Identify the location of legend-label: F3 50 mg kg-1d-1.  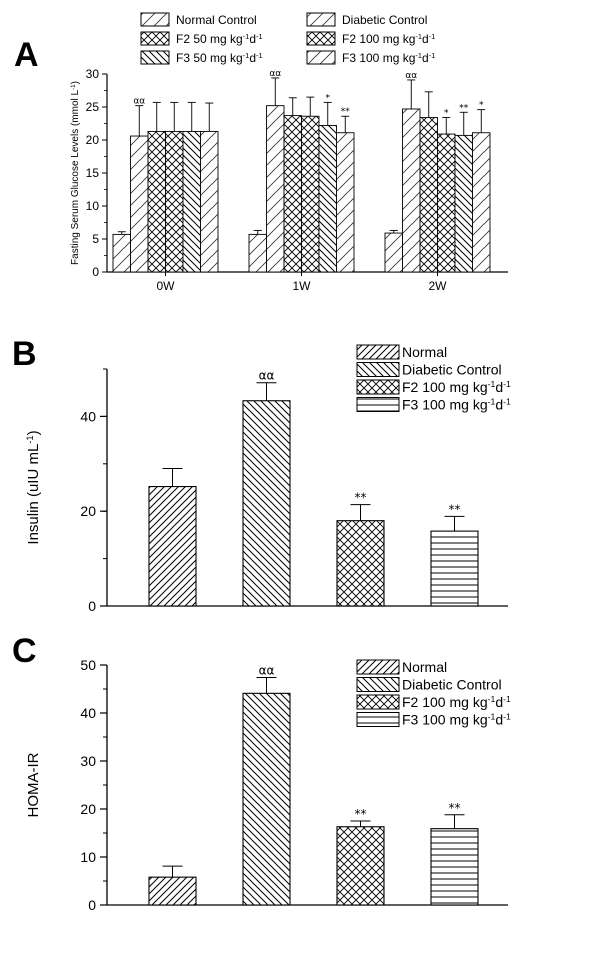
(219, 58).